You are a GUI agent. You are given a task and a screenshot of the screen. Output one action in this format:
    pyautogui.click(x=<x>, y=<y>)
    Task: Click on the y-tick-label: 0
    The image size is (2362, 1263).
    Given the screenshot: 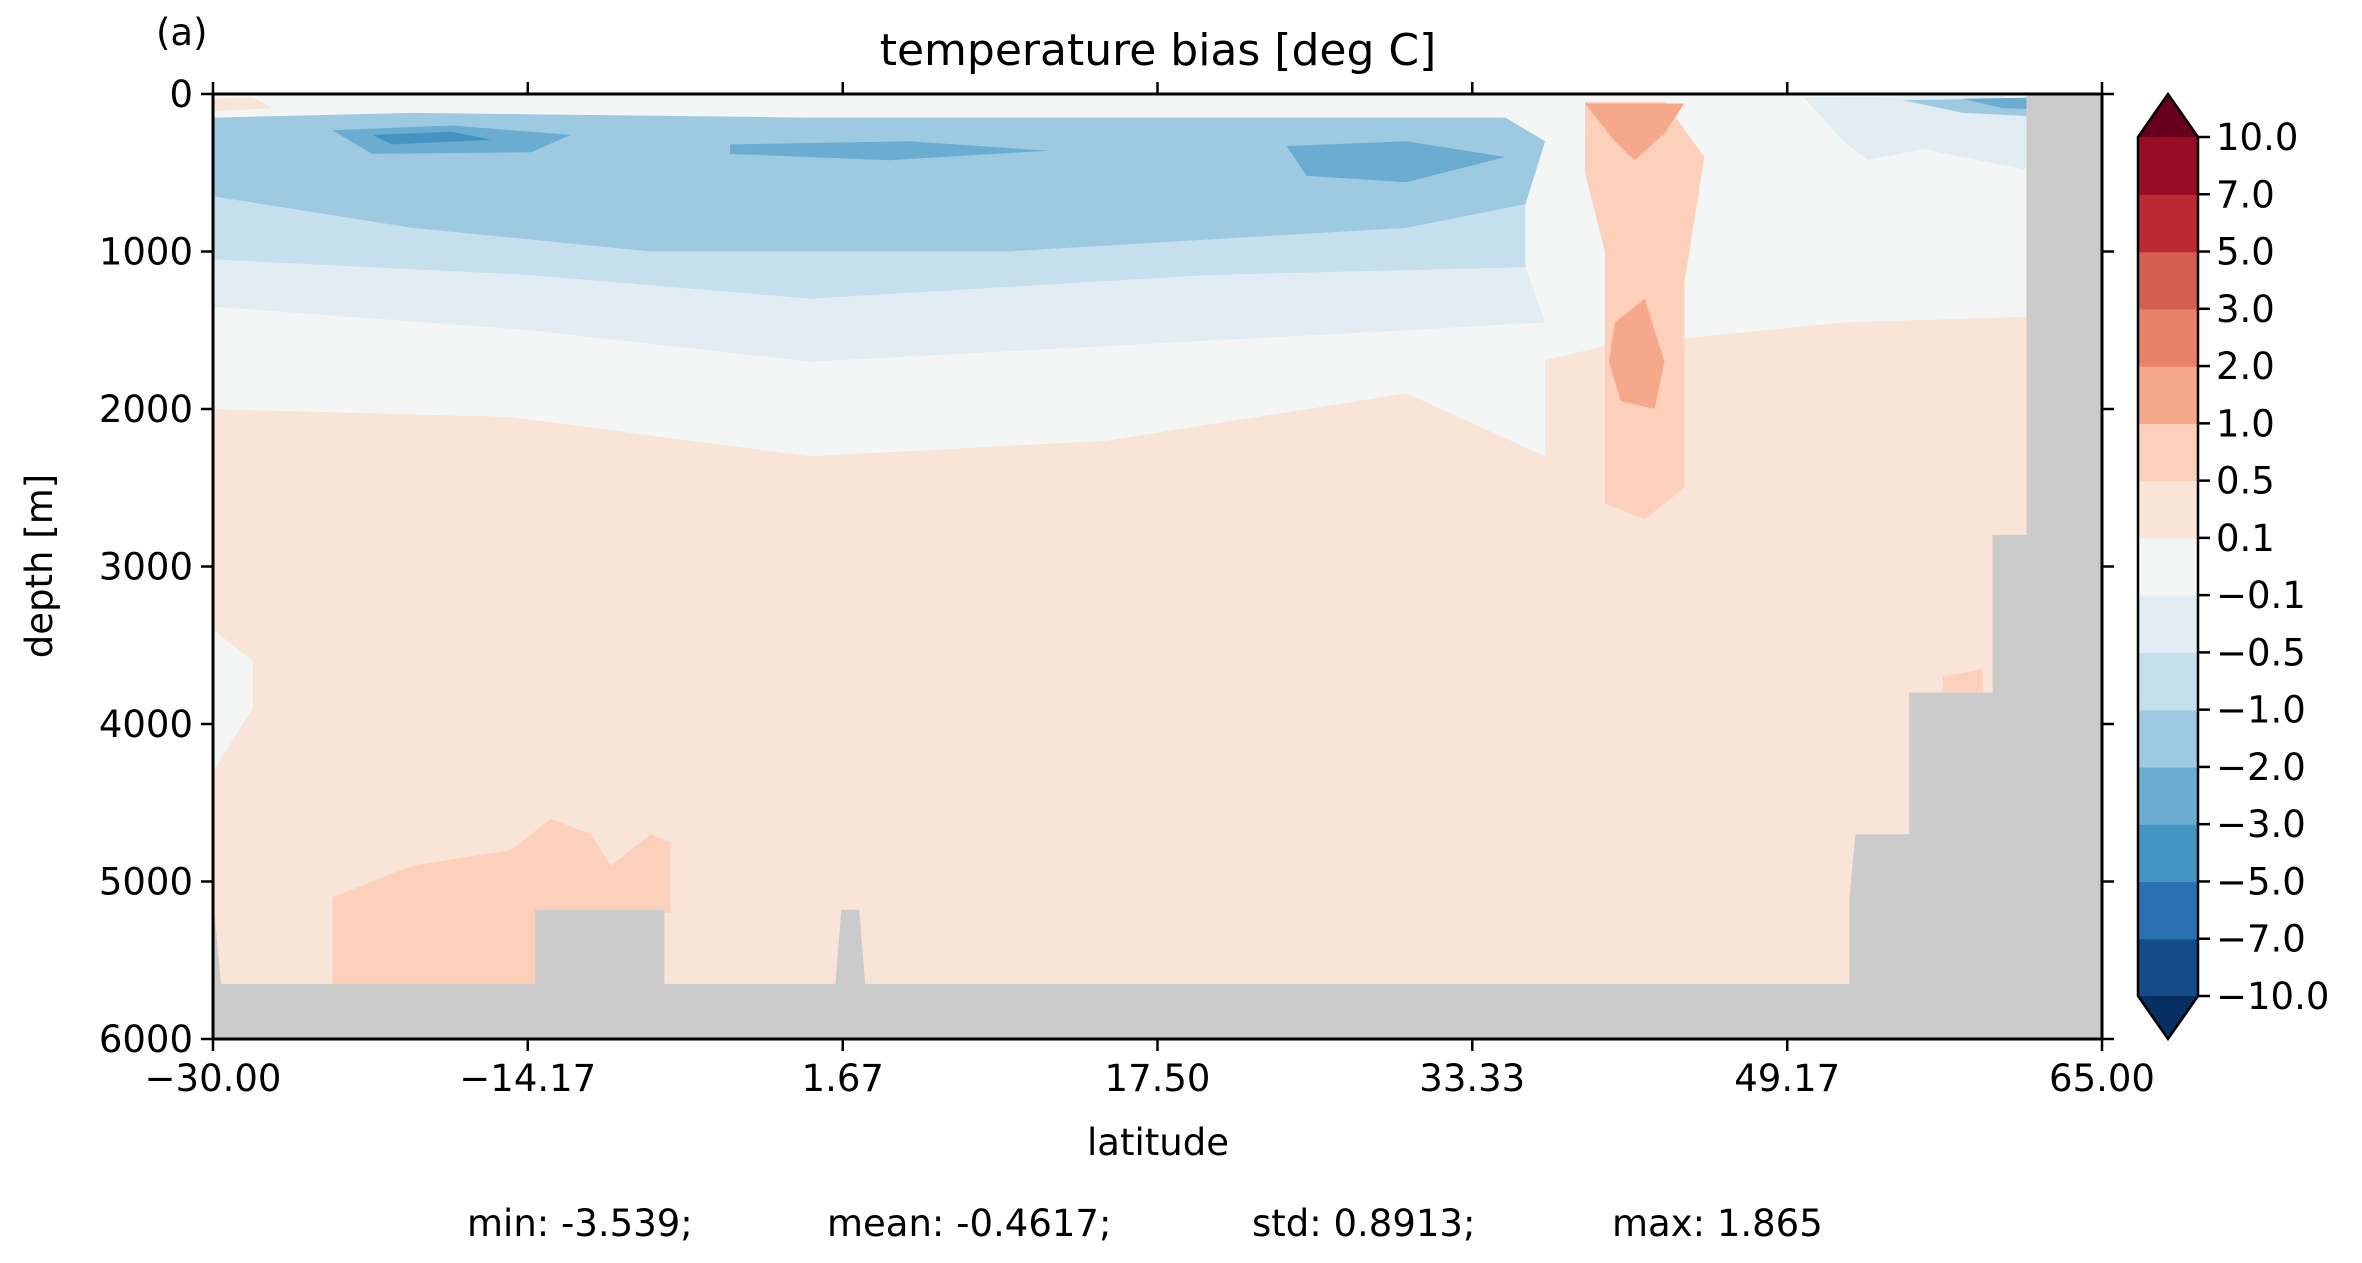 What is the action you would take?
    pyautogui.click(x=181, y=94)
    